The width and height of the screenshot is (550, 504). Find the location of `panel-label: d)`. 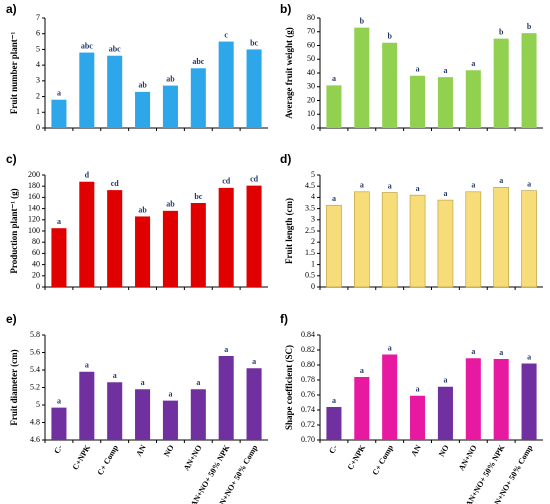

panel-label: d) is located at coordinates (285, 159).